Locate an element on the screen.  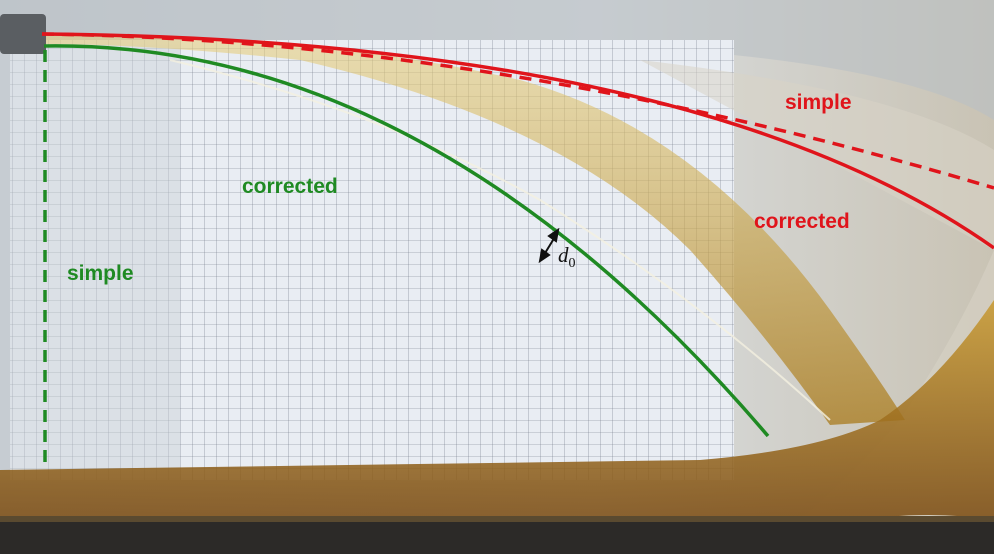
red-corrected-label: corrected is located at coordinates (802, 221).